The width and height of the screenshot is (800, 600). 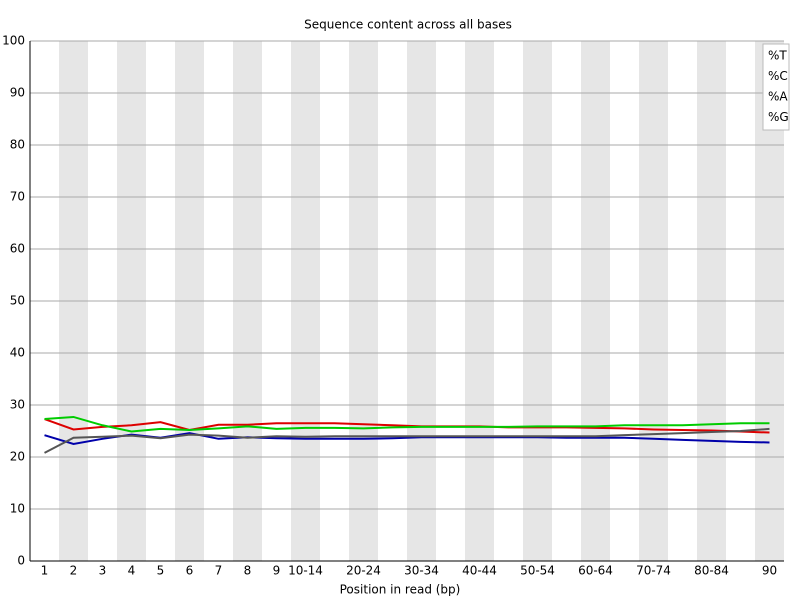 What do you see at coordinates (653, 571) in the screenshot?
I see `x-tick-label: 70-74` at bounding box center [653, 571].